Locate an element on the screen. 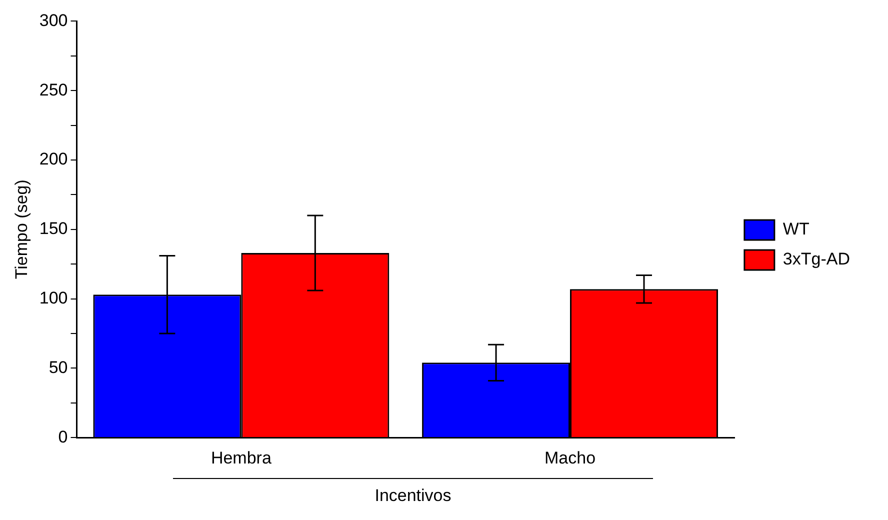  legend-label: WT is located at coordinates (796, 229).